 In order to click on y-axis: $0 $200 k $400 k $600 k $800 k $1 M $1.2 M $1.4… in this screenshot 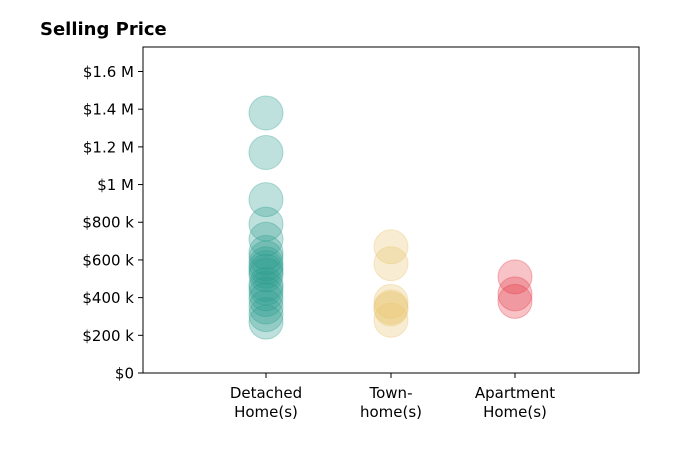, I will do `click(112, 223)`.